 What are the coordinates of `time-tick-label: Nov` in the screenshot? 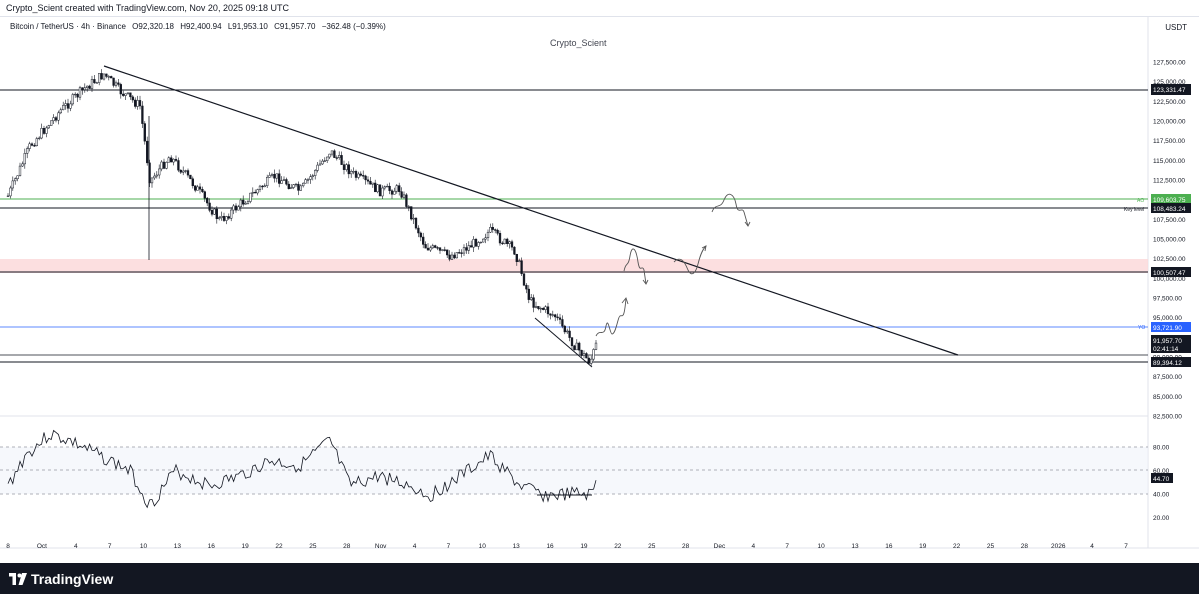 It's located at (381, 546).